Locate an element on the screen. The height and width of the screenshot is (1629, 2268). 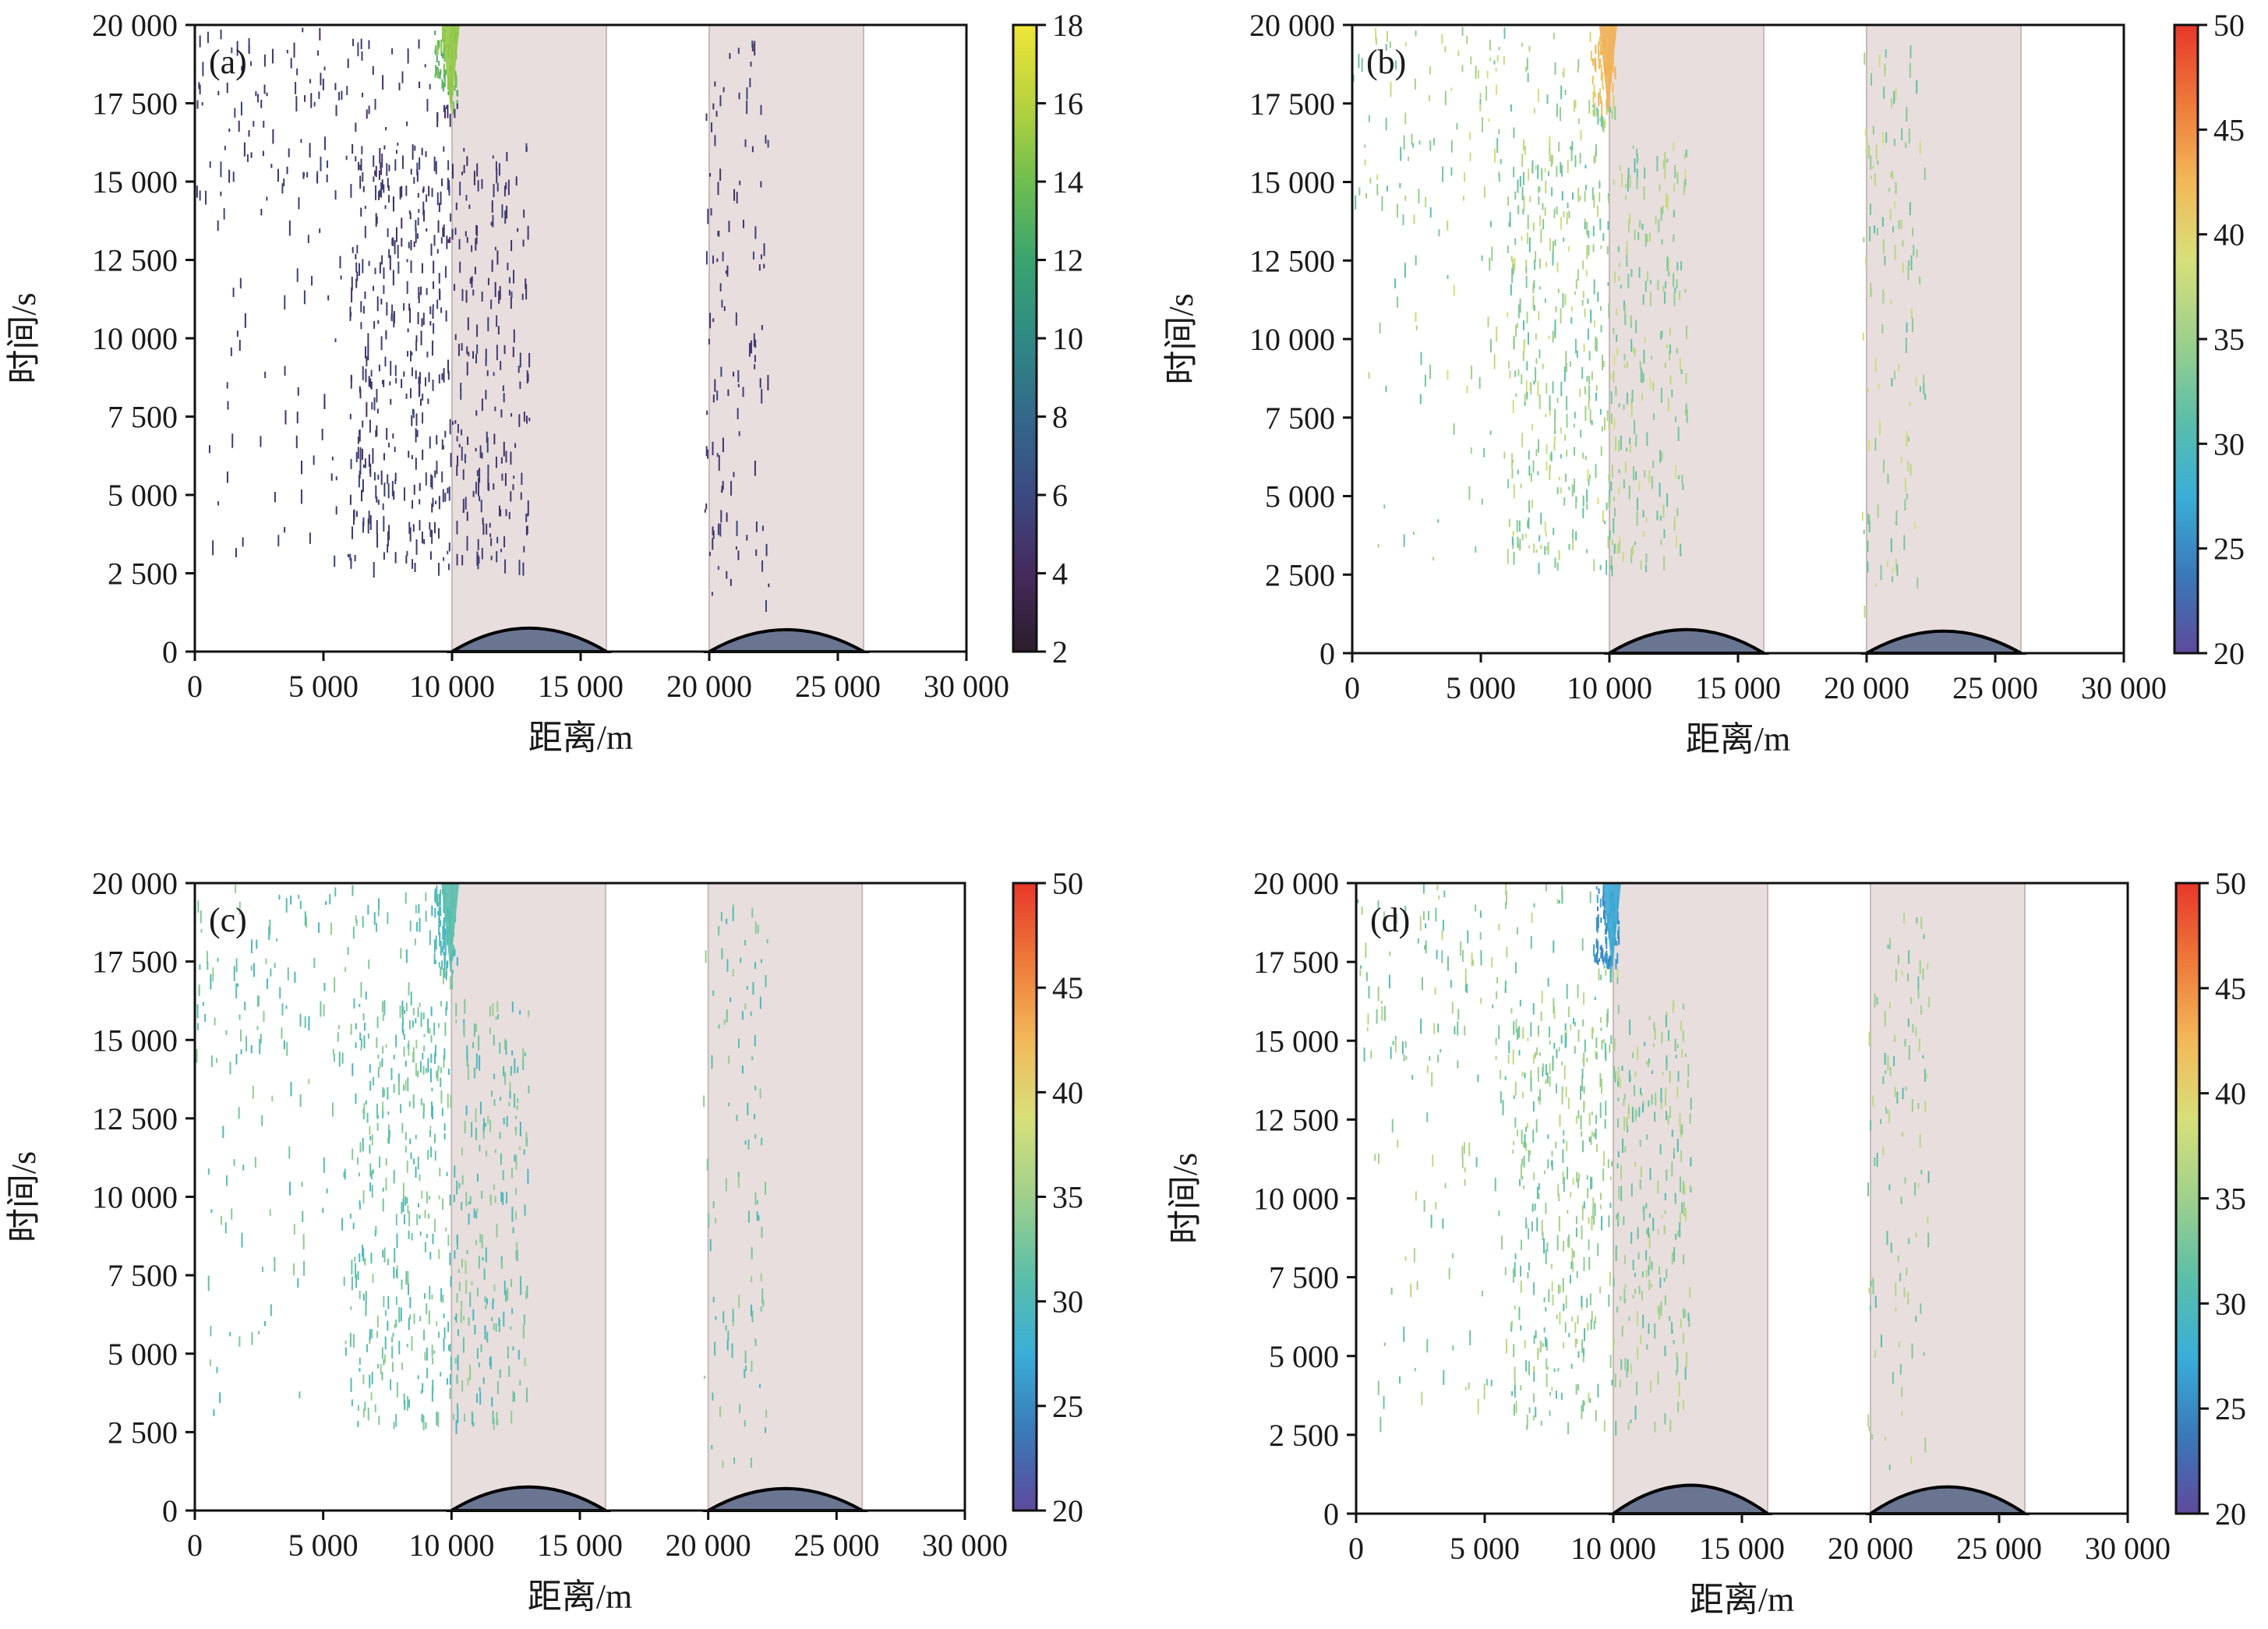
colorbar-tick-label: 8 is located at coordinates (1060, 417).